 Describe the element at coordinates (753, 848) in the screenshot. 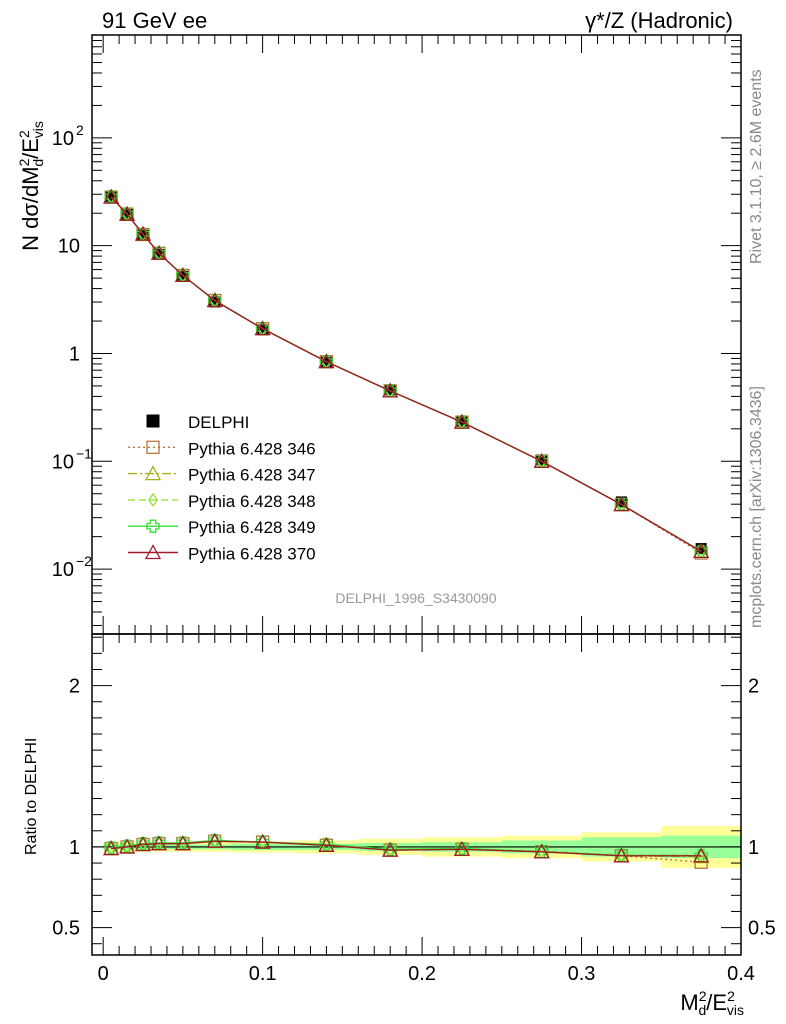

I see `y-tick-label-ratio-right: 1` at that location.